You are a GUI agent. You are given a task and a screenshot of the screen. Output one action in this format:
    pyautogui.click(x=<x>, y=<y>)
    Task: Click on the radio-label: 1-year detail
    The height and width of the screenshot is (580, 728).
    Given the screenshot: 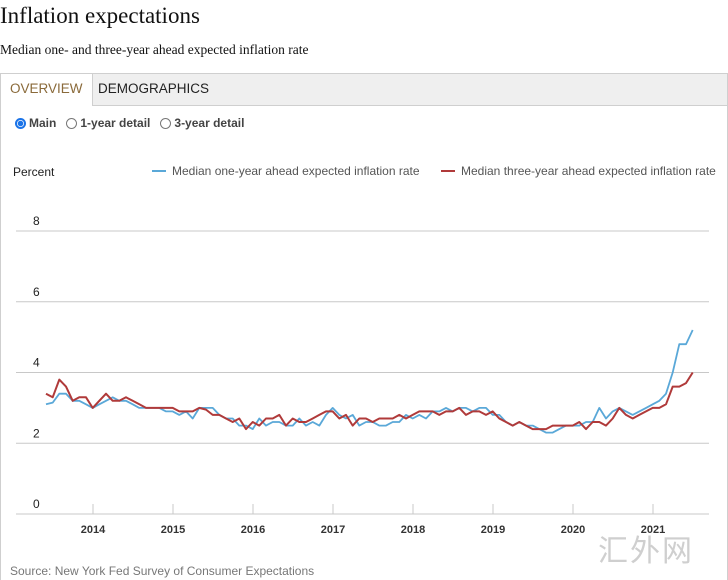 What is the action you would take?
    pyautogui.click(x=115, y=123)
    